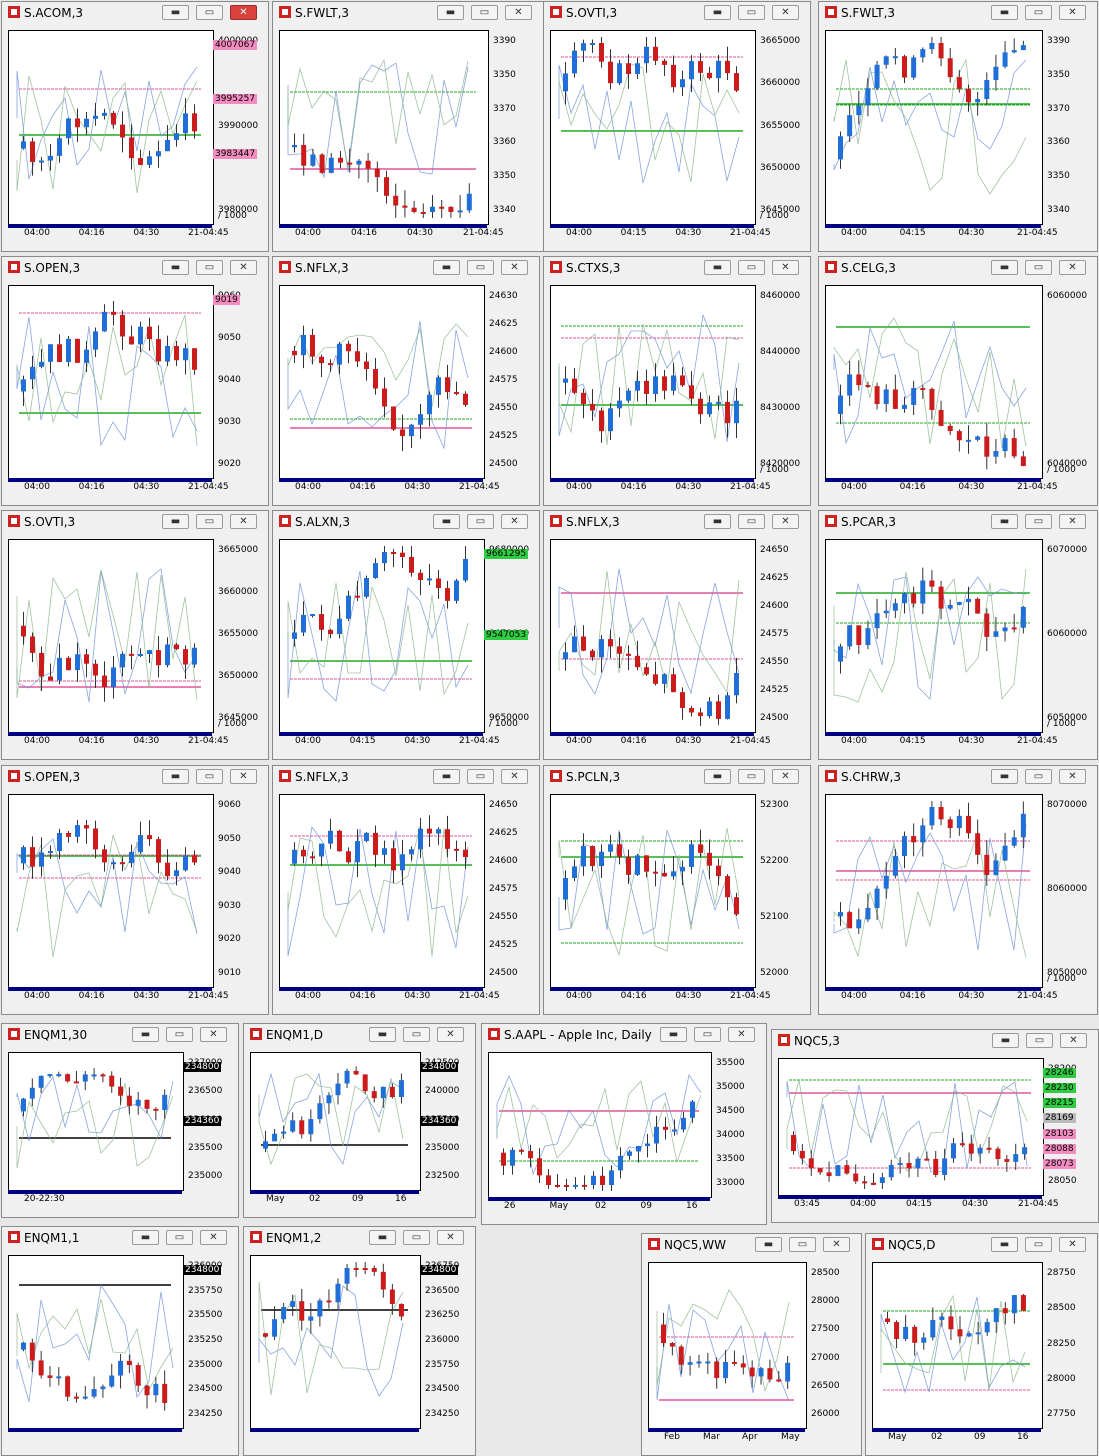 The image size is (1099, 1456). Describe the element at coordinates (981, 1245) in the screenshot. I see `title-bar: NQC5,D ▬ ▭ ✕` at that location.